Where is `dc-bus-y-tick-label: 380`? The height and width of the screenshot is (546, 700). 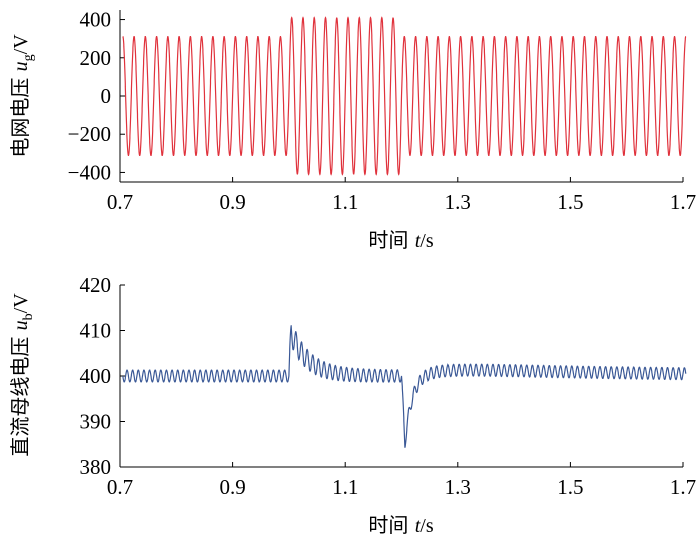 dc-bus-y-tick-label: 380 is located at coordinates (96, 467).